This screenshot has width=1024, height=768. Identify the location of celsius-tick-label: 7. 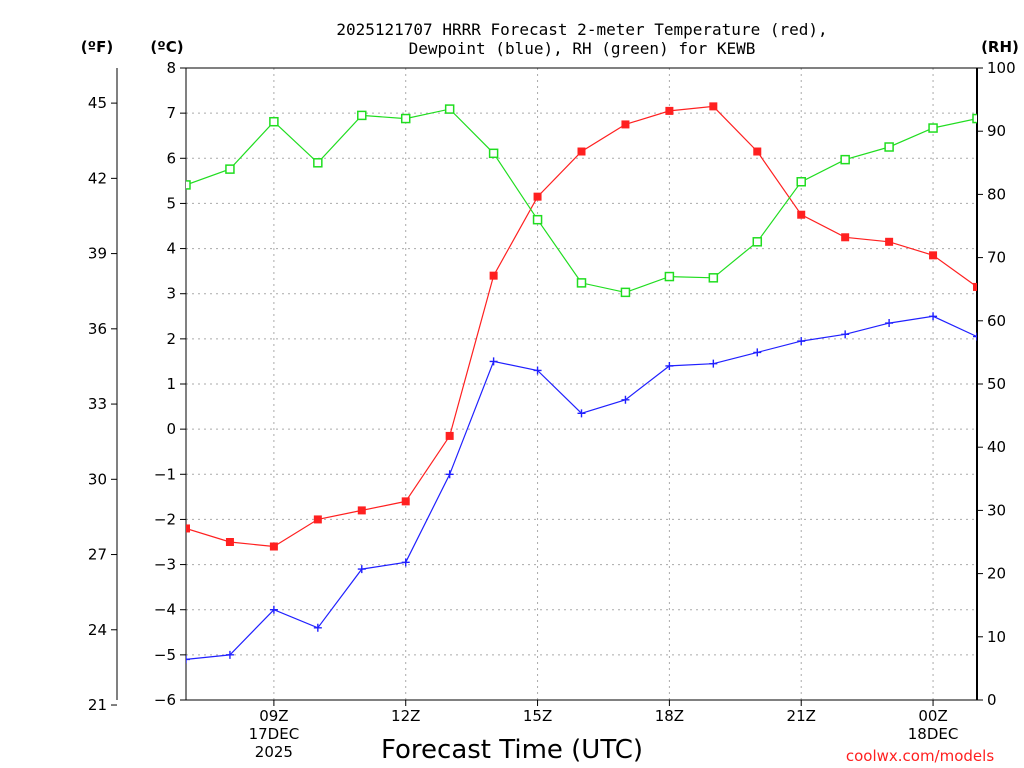
(171, 113).